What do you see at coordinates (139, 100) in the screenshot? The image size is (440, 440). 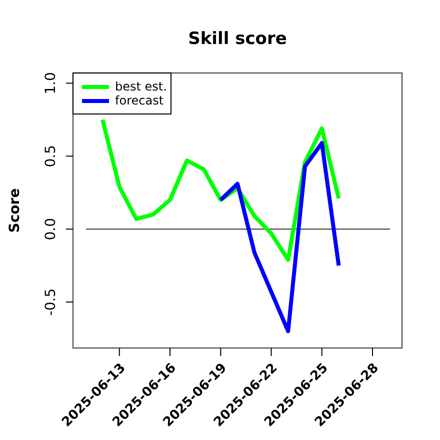 I see `legend-label: forecast` at bounding box center [139, 100].